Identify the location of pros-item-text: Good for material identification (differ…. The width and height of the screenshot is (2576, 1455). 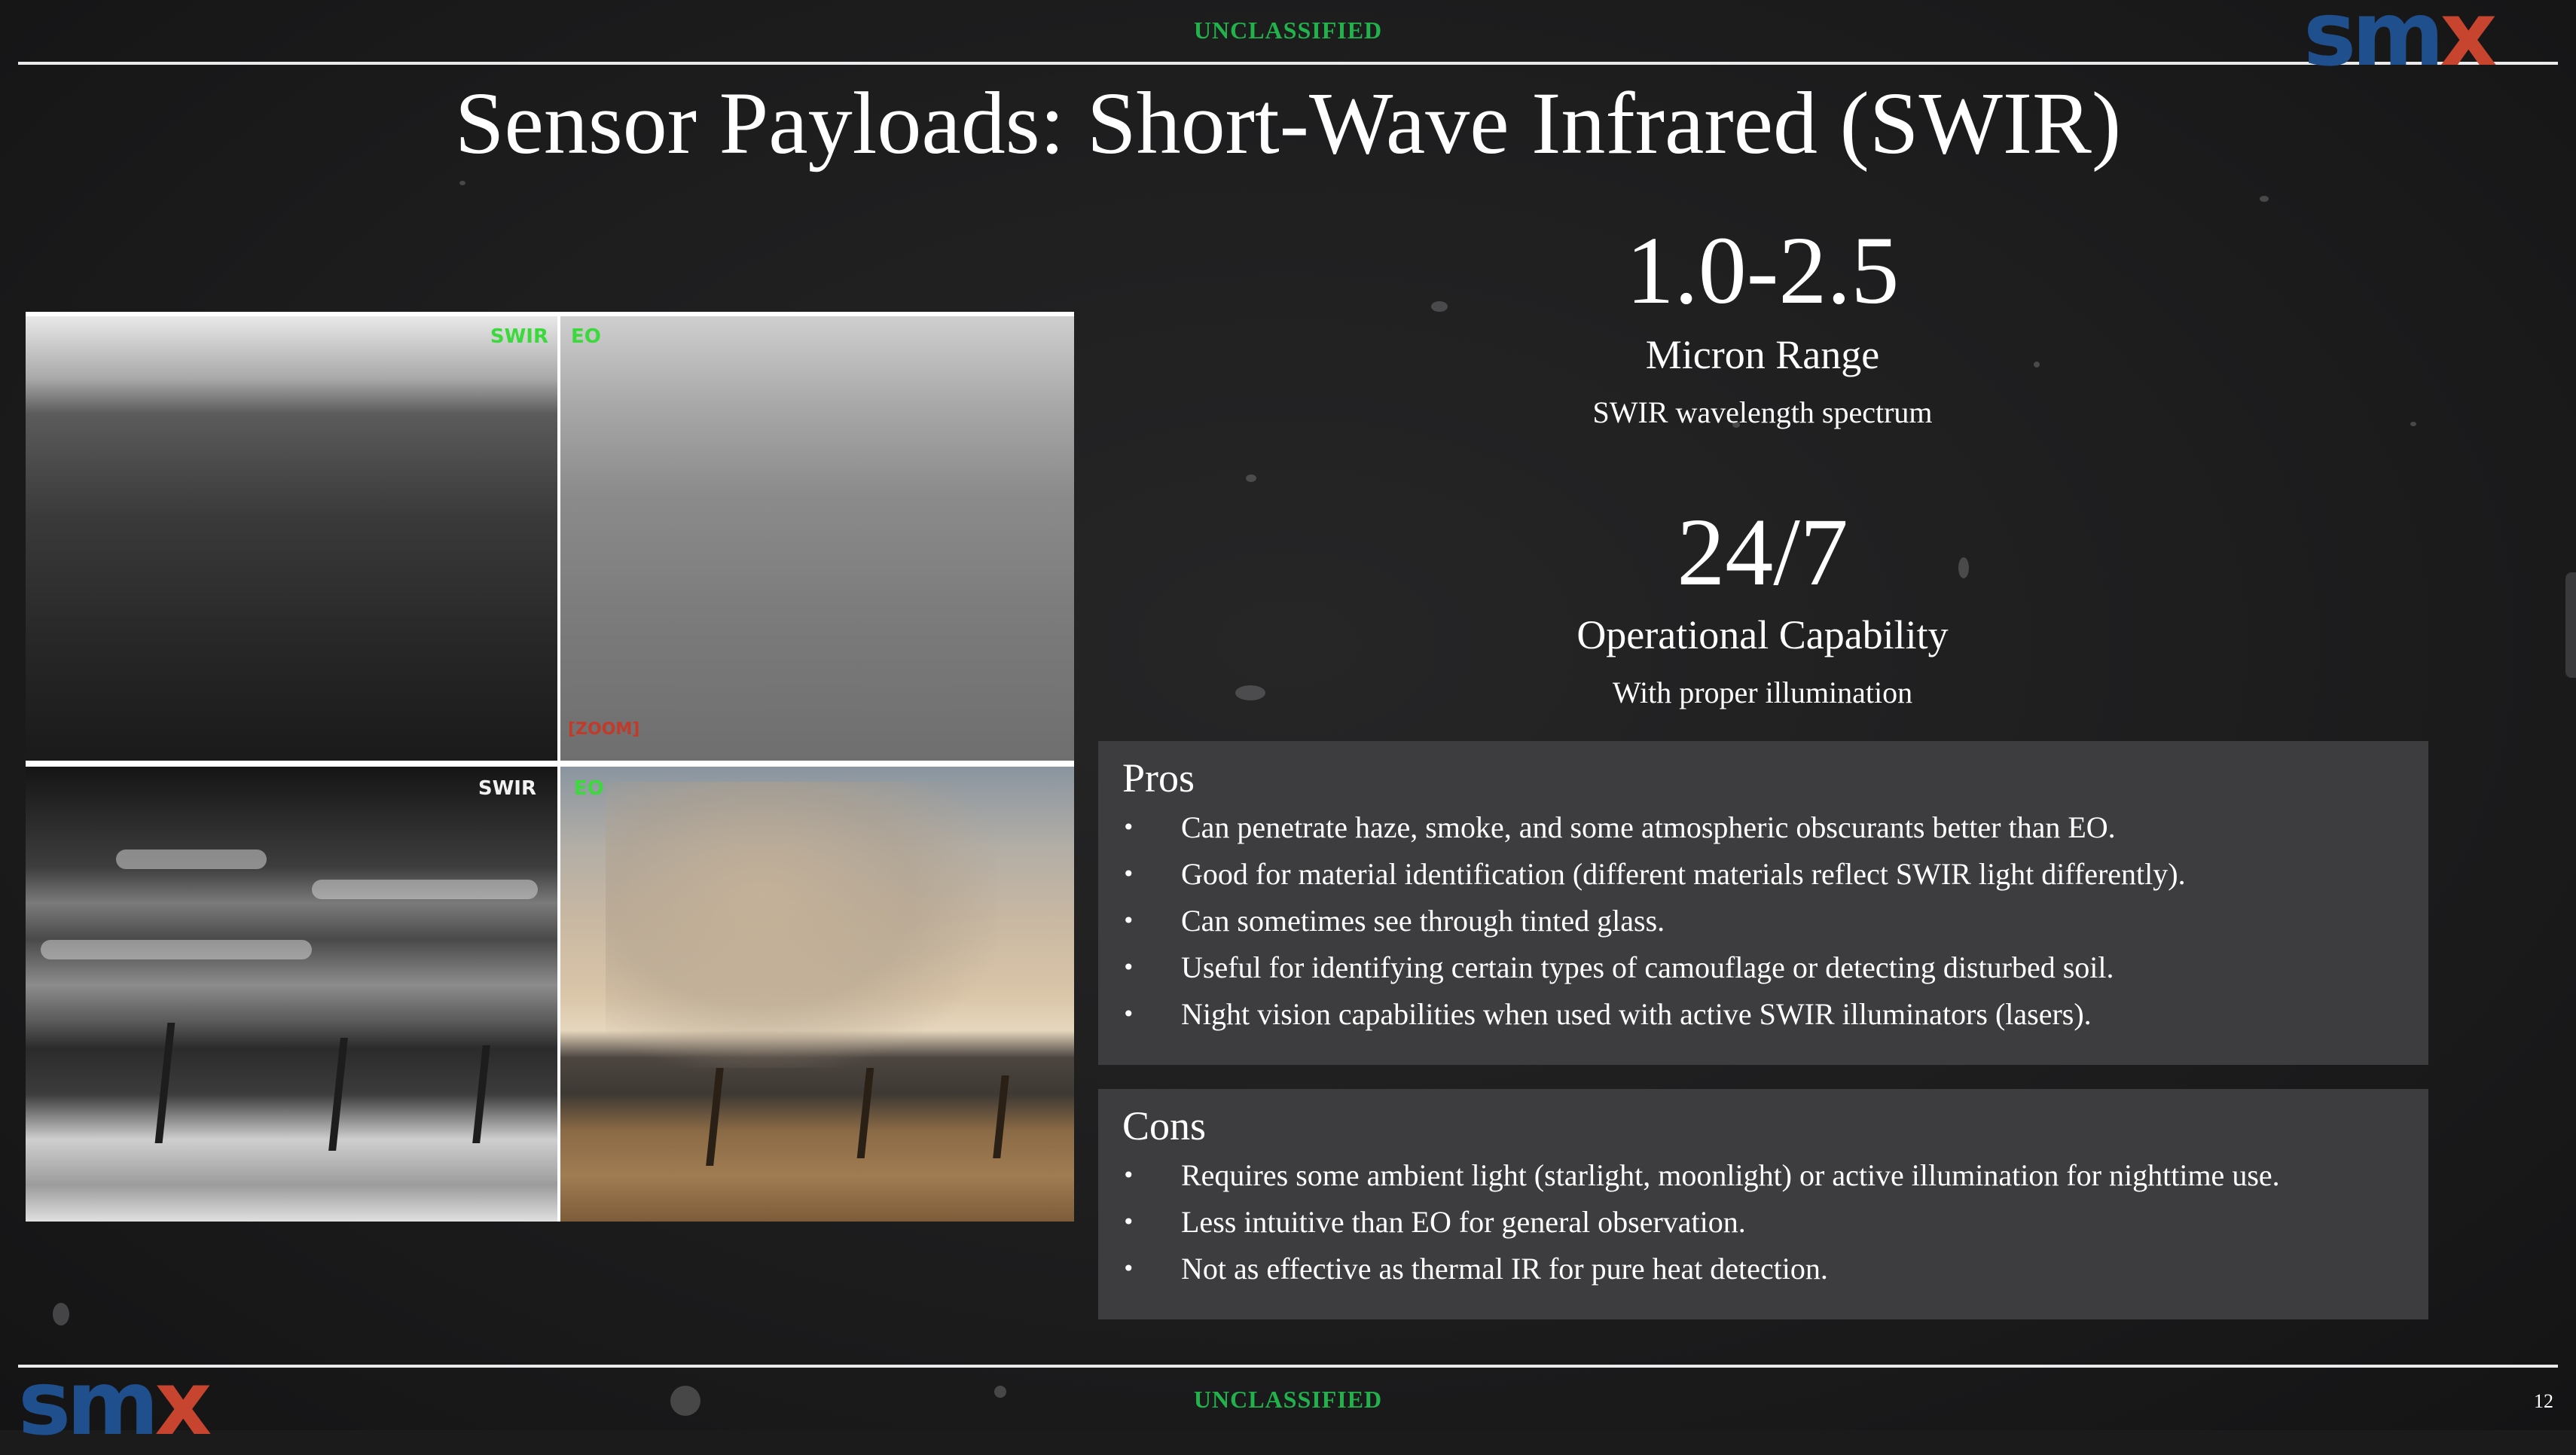
(1684, 874).